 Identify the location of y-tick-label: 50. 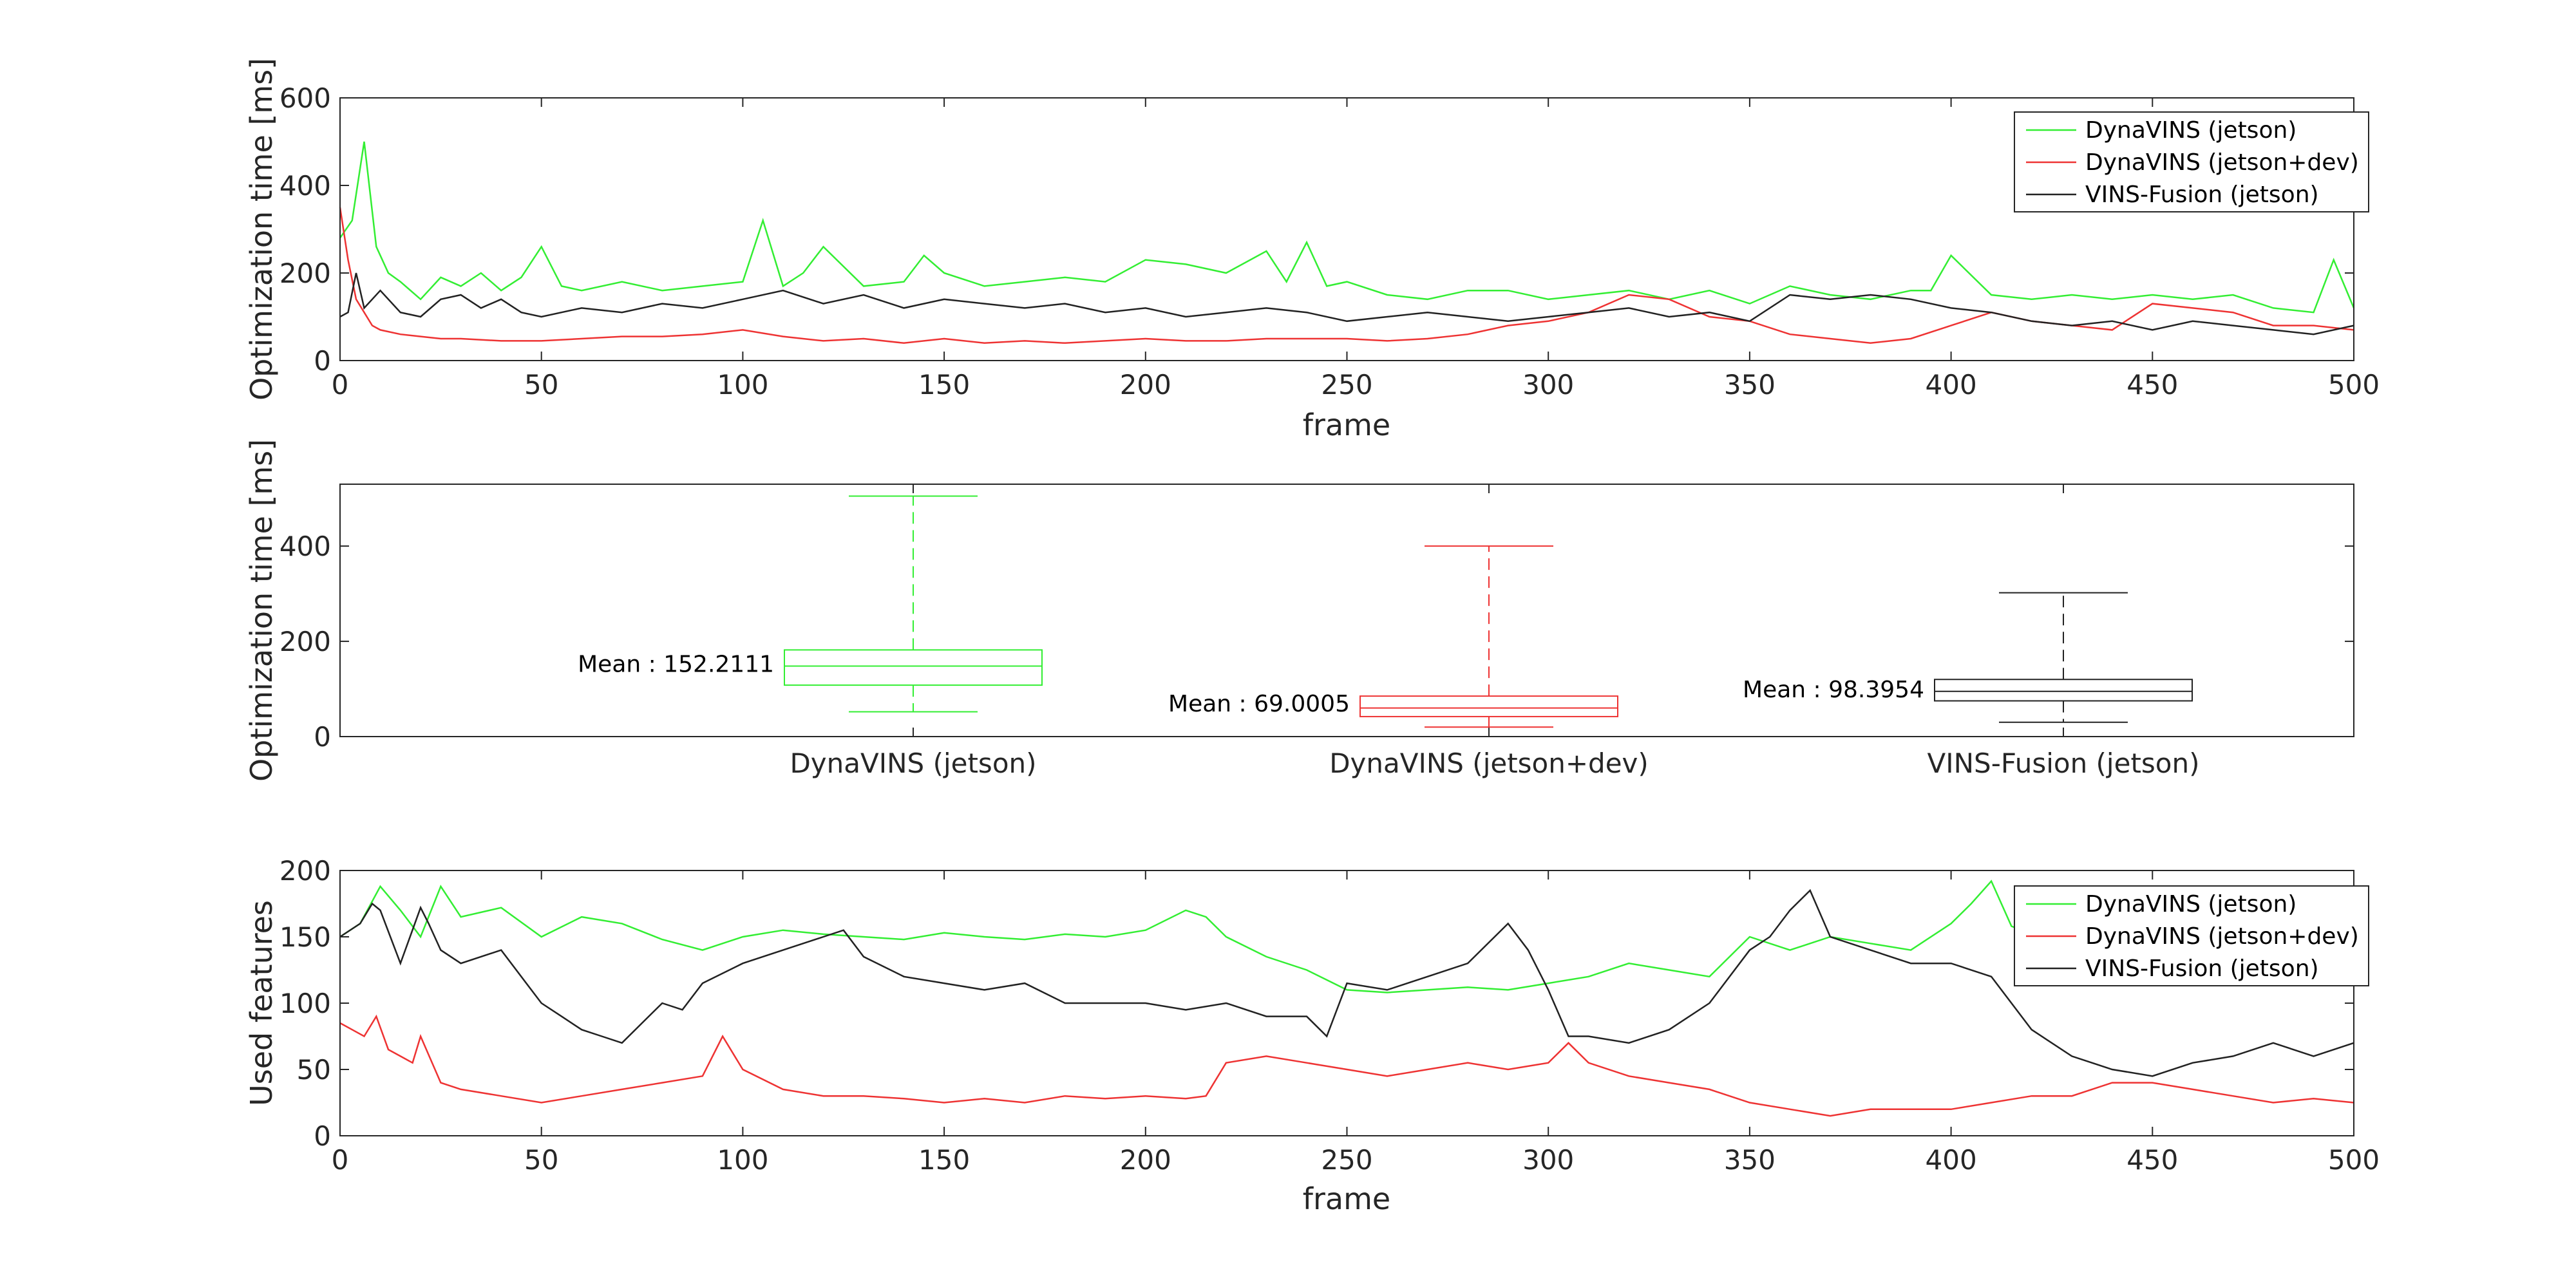
(314, 1070).